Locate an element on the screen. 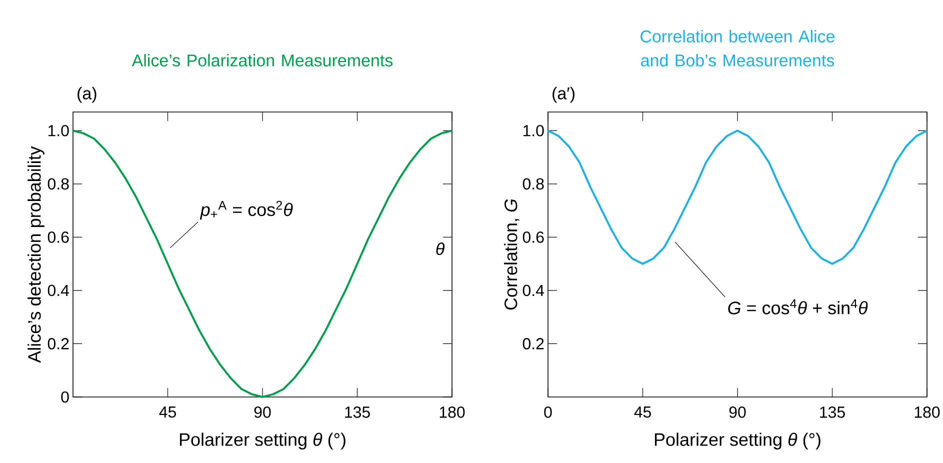 This screenshot has height=463, width=943. annotation: θ is located at coordinates (440, 249).